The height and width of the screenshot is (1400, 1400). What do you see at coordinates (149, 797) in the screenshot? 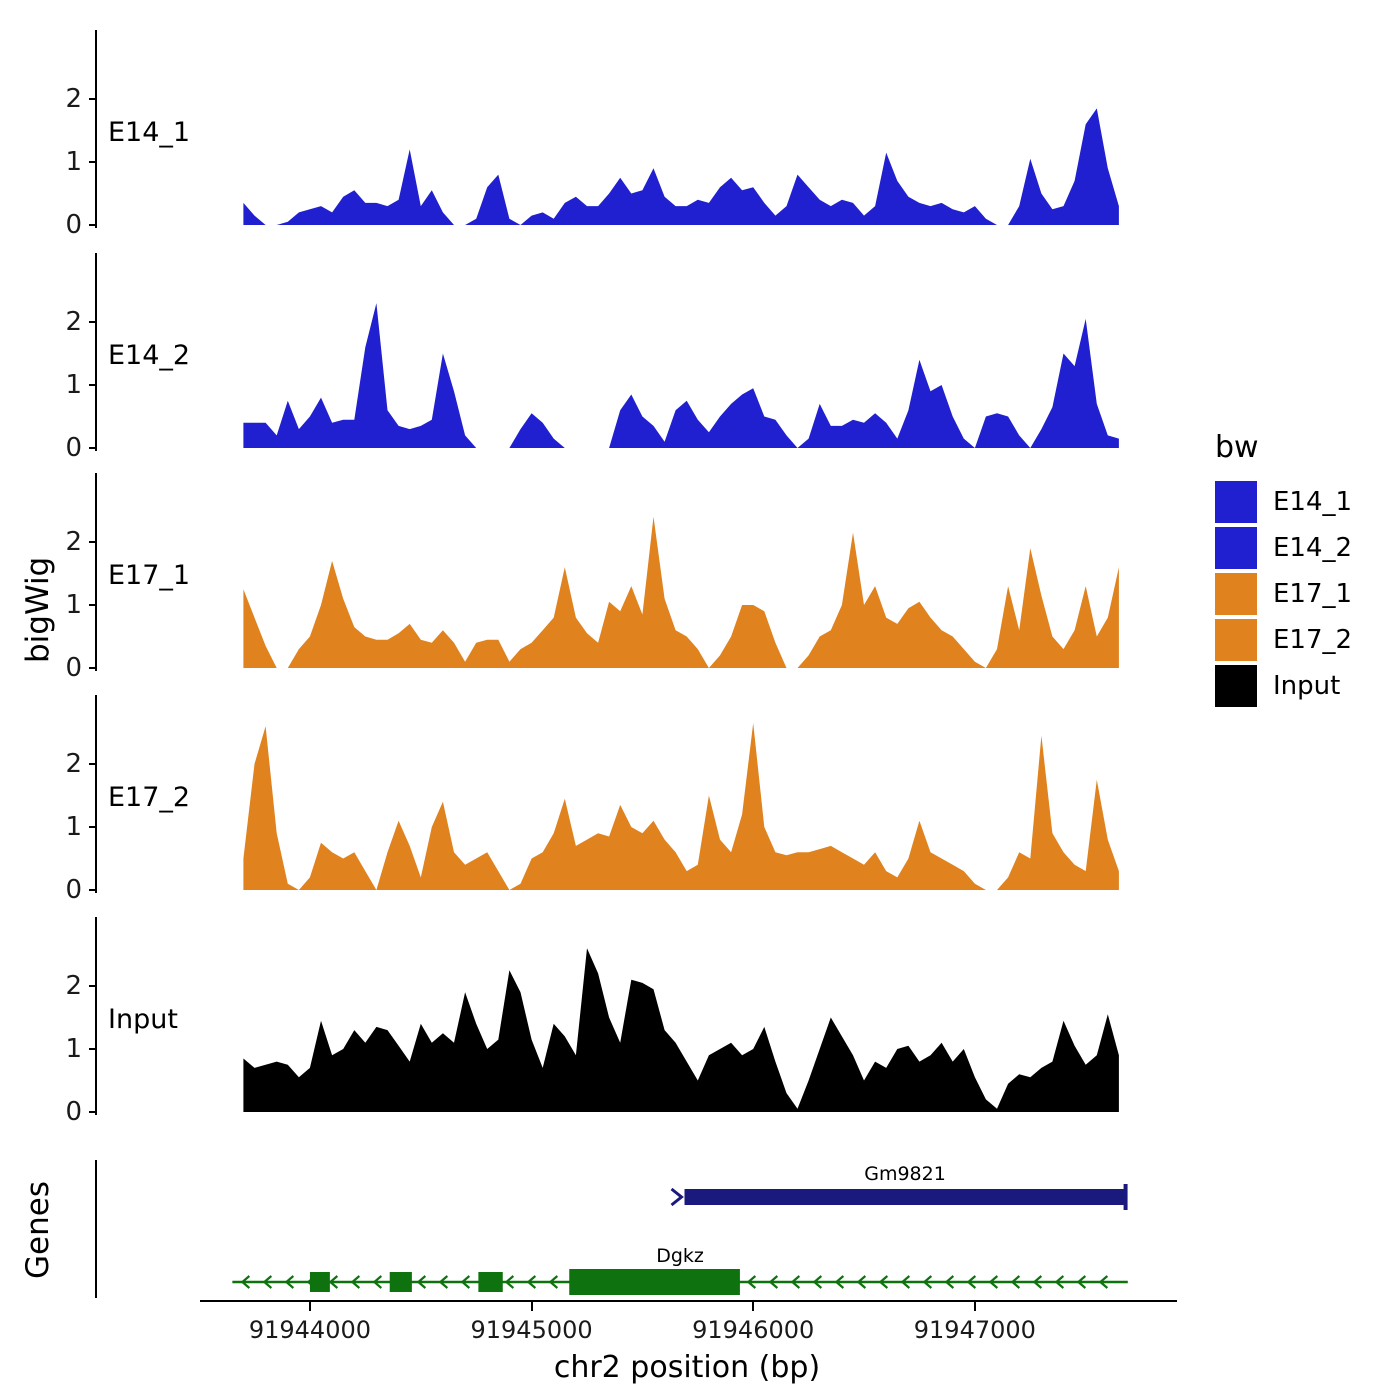
I see `track-label: E17_2` at bounding box center [149, 797].